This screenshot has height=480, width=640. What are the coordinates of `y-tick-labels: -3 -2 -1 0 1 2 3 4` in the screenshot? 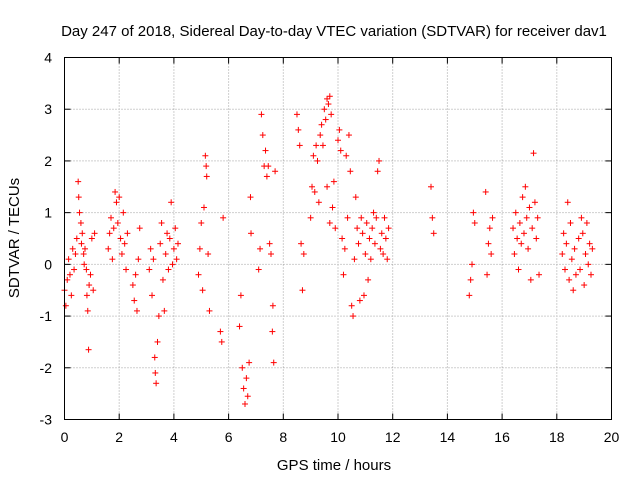 It's located at (46, 239).